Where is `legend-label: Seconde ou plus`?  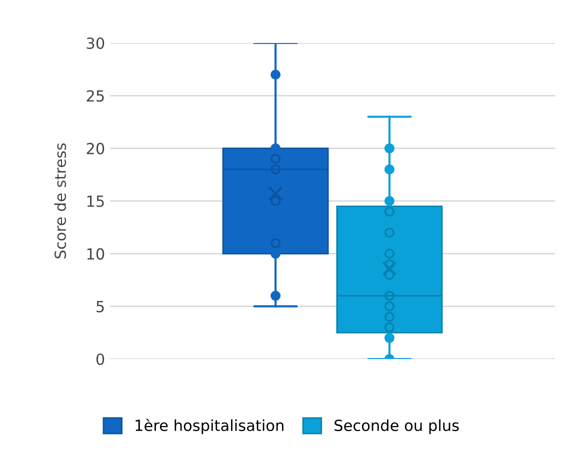 legend-label: Seconde ou plus is located at coordinates (396, 426).